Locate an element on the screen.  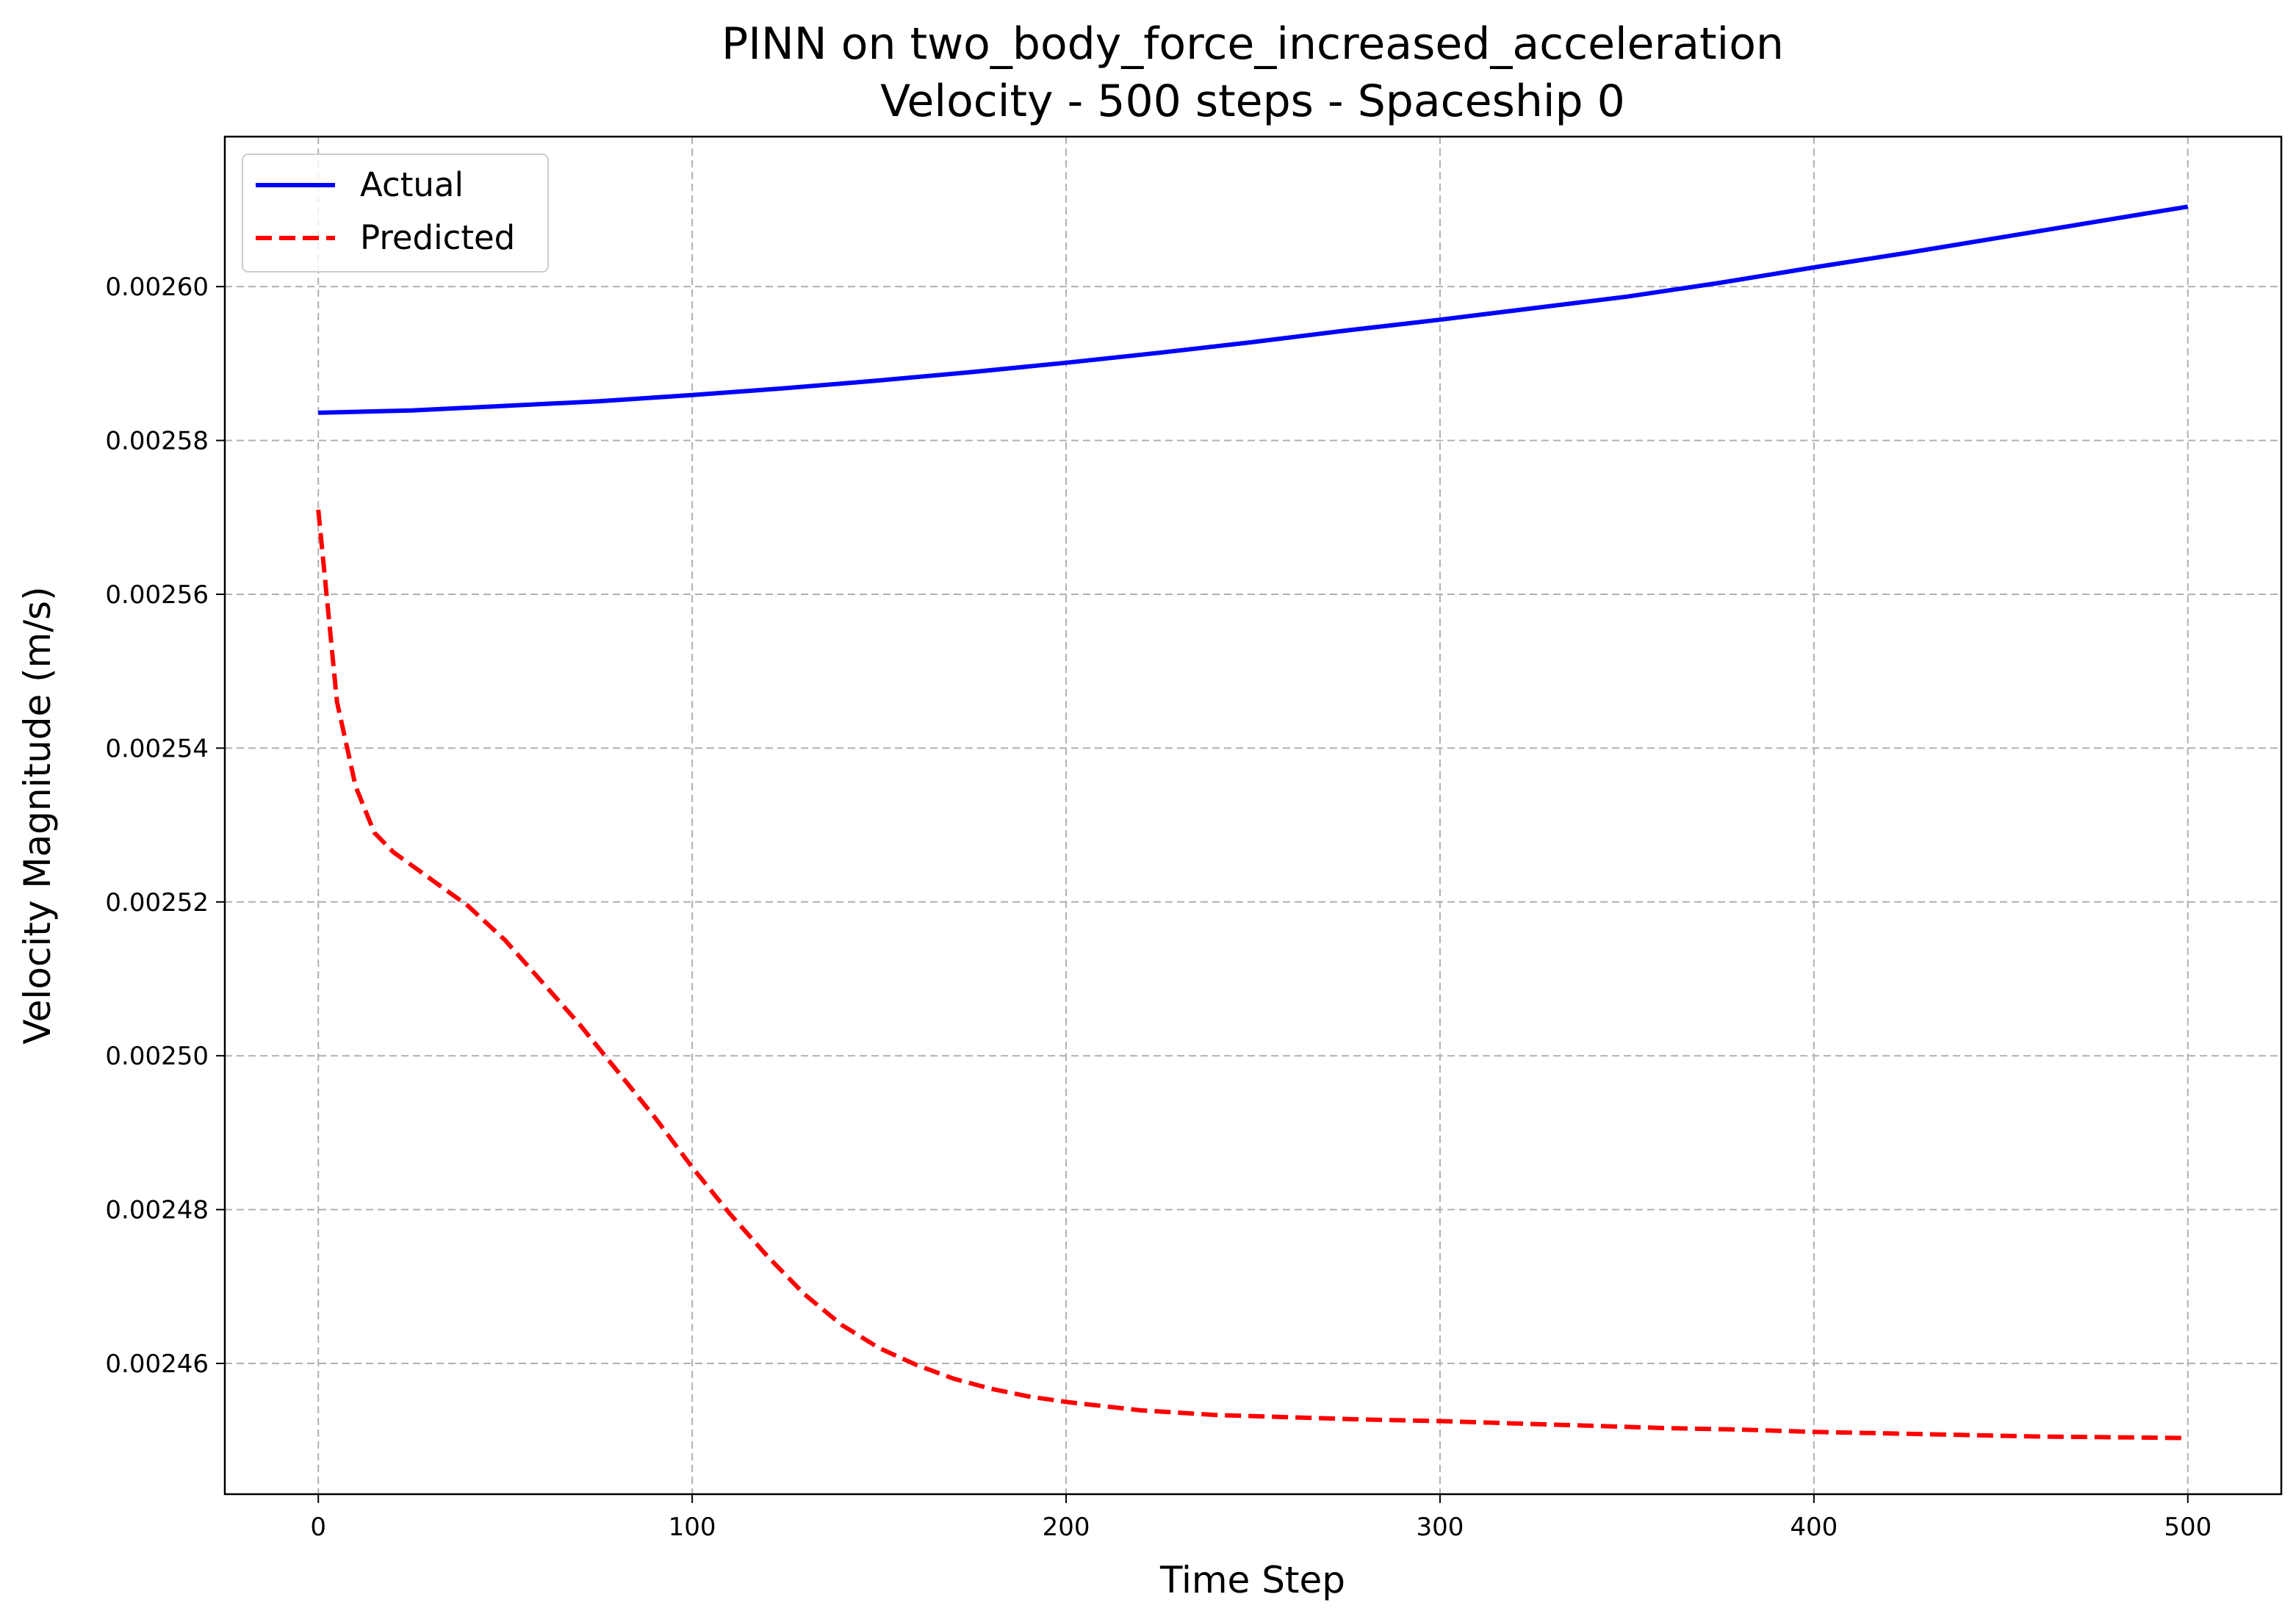
y-tick-label: 0.00248 is located at coordinates (157, 1210).